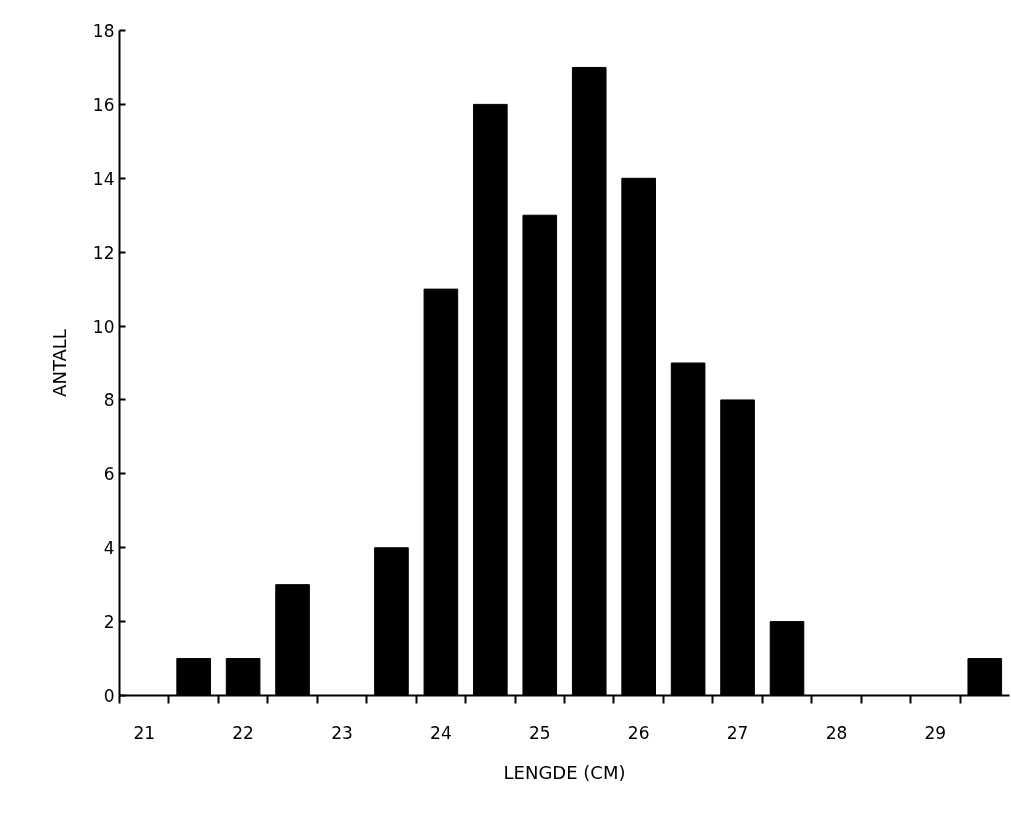 The image size is (1011, 822). Describe the element at coordinates (109, 548) in the screenshot. I see `y-tick-label: 4` at that location.